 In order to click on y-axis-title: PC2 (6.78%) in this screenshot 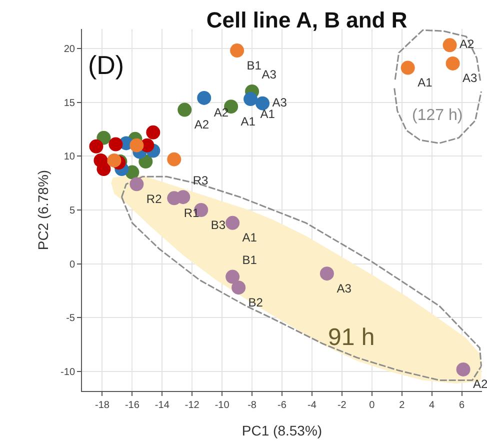, I will do `click(43, 210)`.